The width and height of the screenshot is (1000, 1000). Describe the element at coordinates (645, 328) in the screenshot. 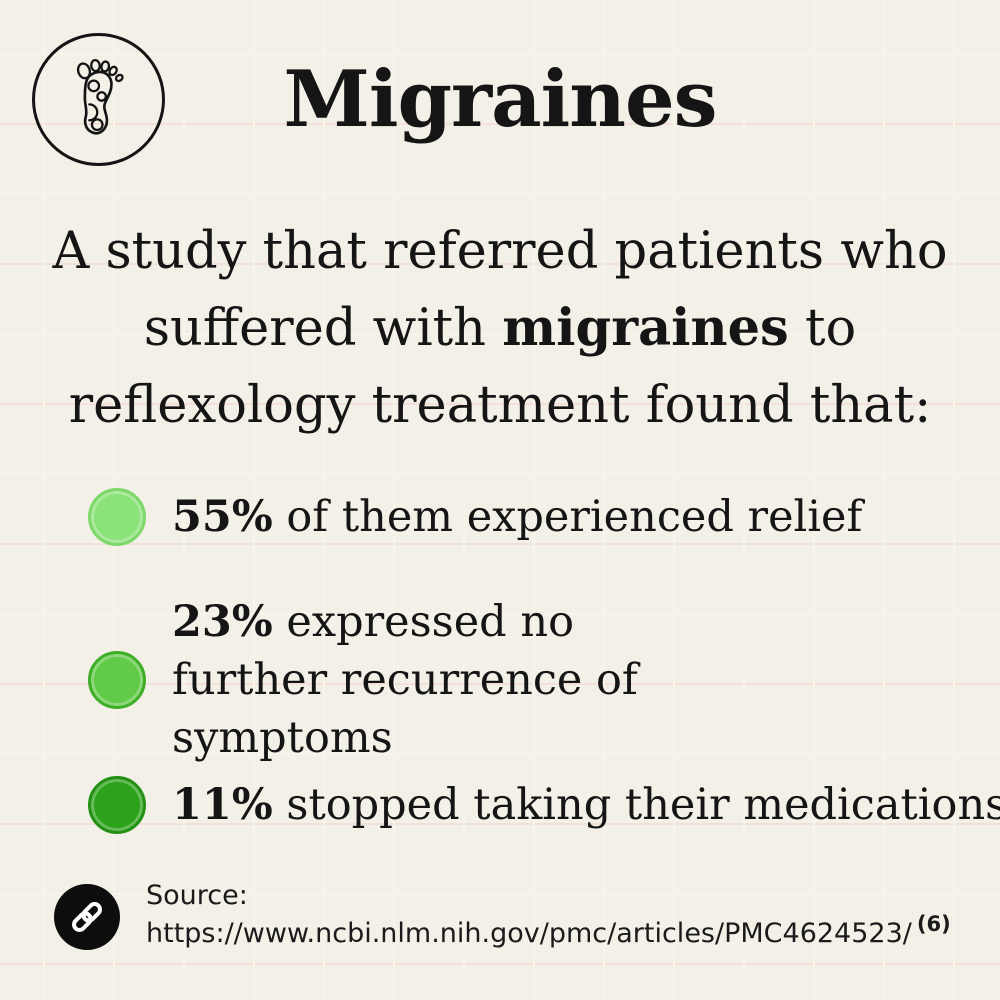

I see `intro-bold-word: migraines` at that location.